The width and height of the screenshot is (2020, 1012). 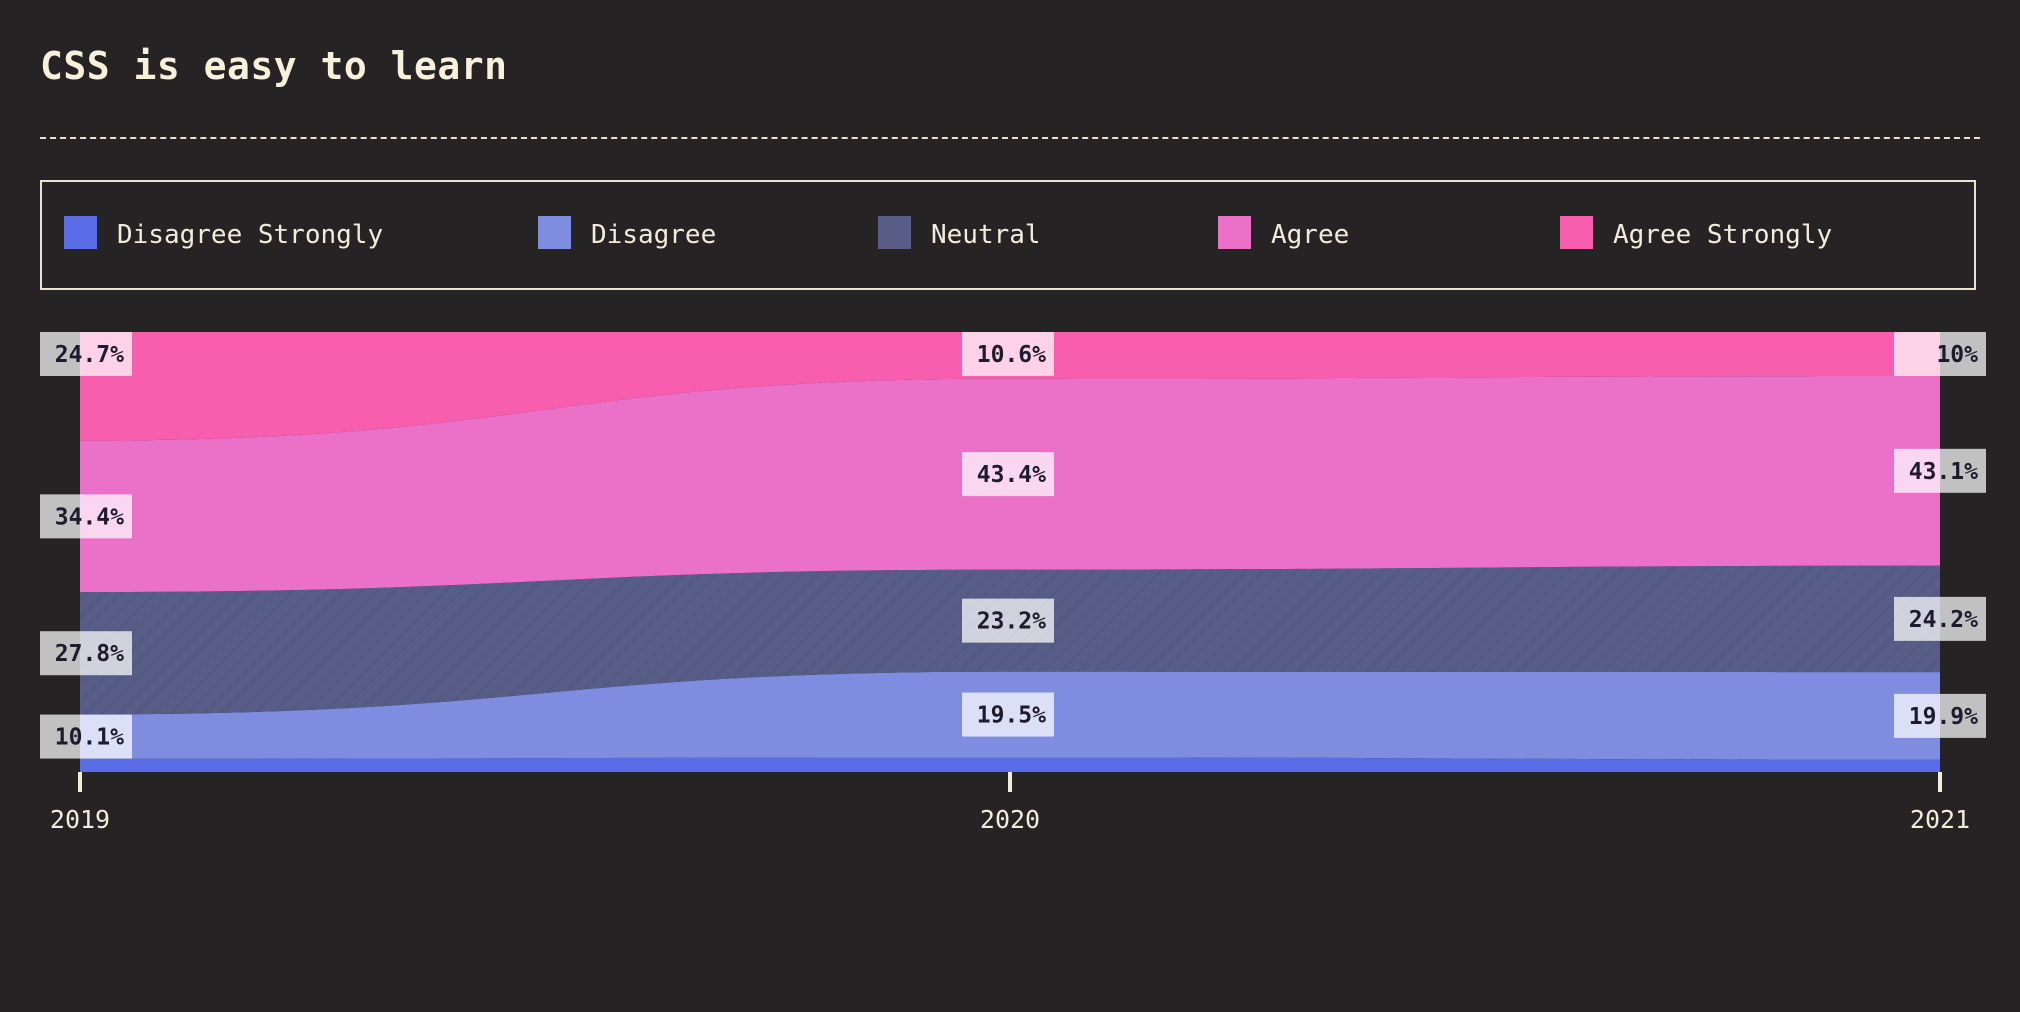 What do you see at coordinates (1940, 819) in the screenshot?
I see `x-tick-label: 2021` at bounding box center [1940, 819].